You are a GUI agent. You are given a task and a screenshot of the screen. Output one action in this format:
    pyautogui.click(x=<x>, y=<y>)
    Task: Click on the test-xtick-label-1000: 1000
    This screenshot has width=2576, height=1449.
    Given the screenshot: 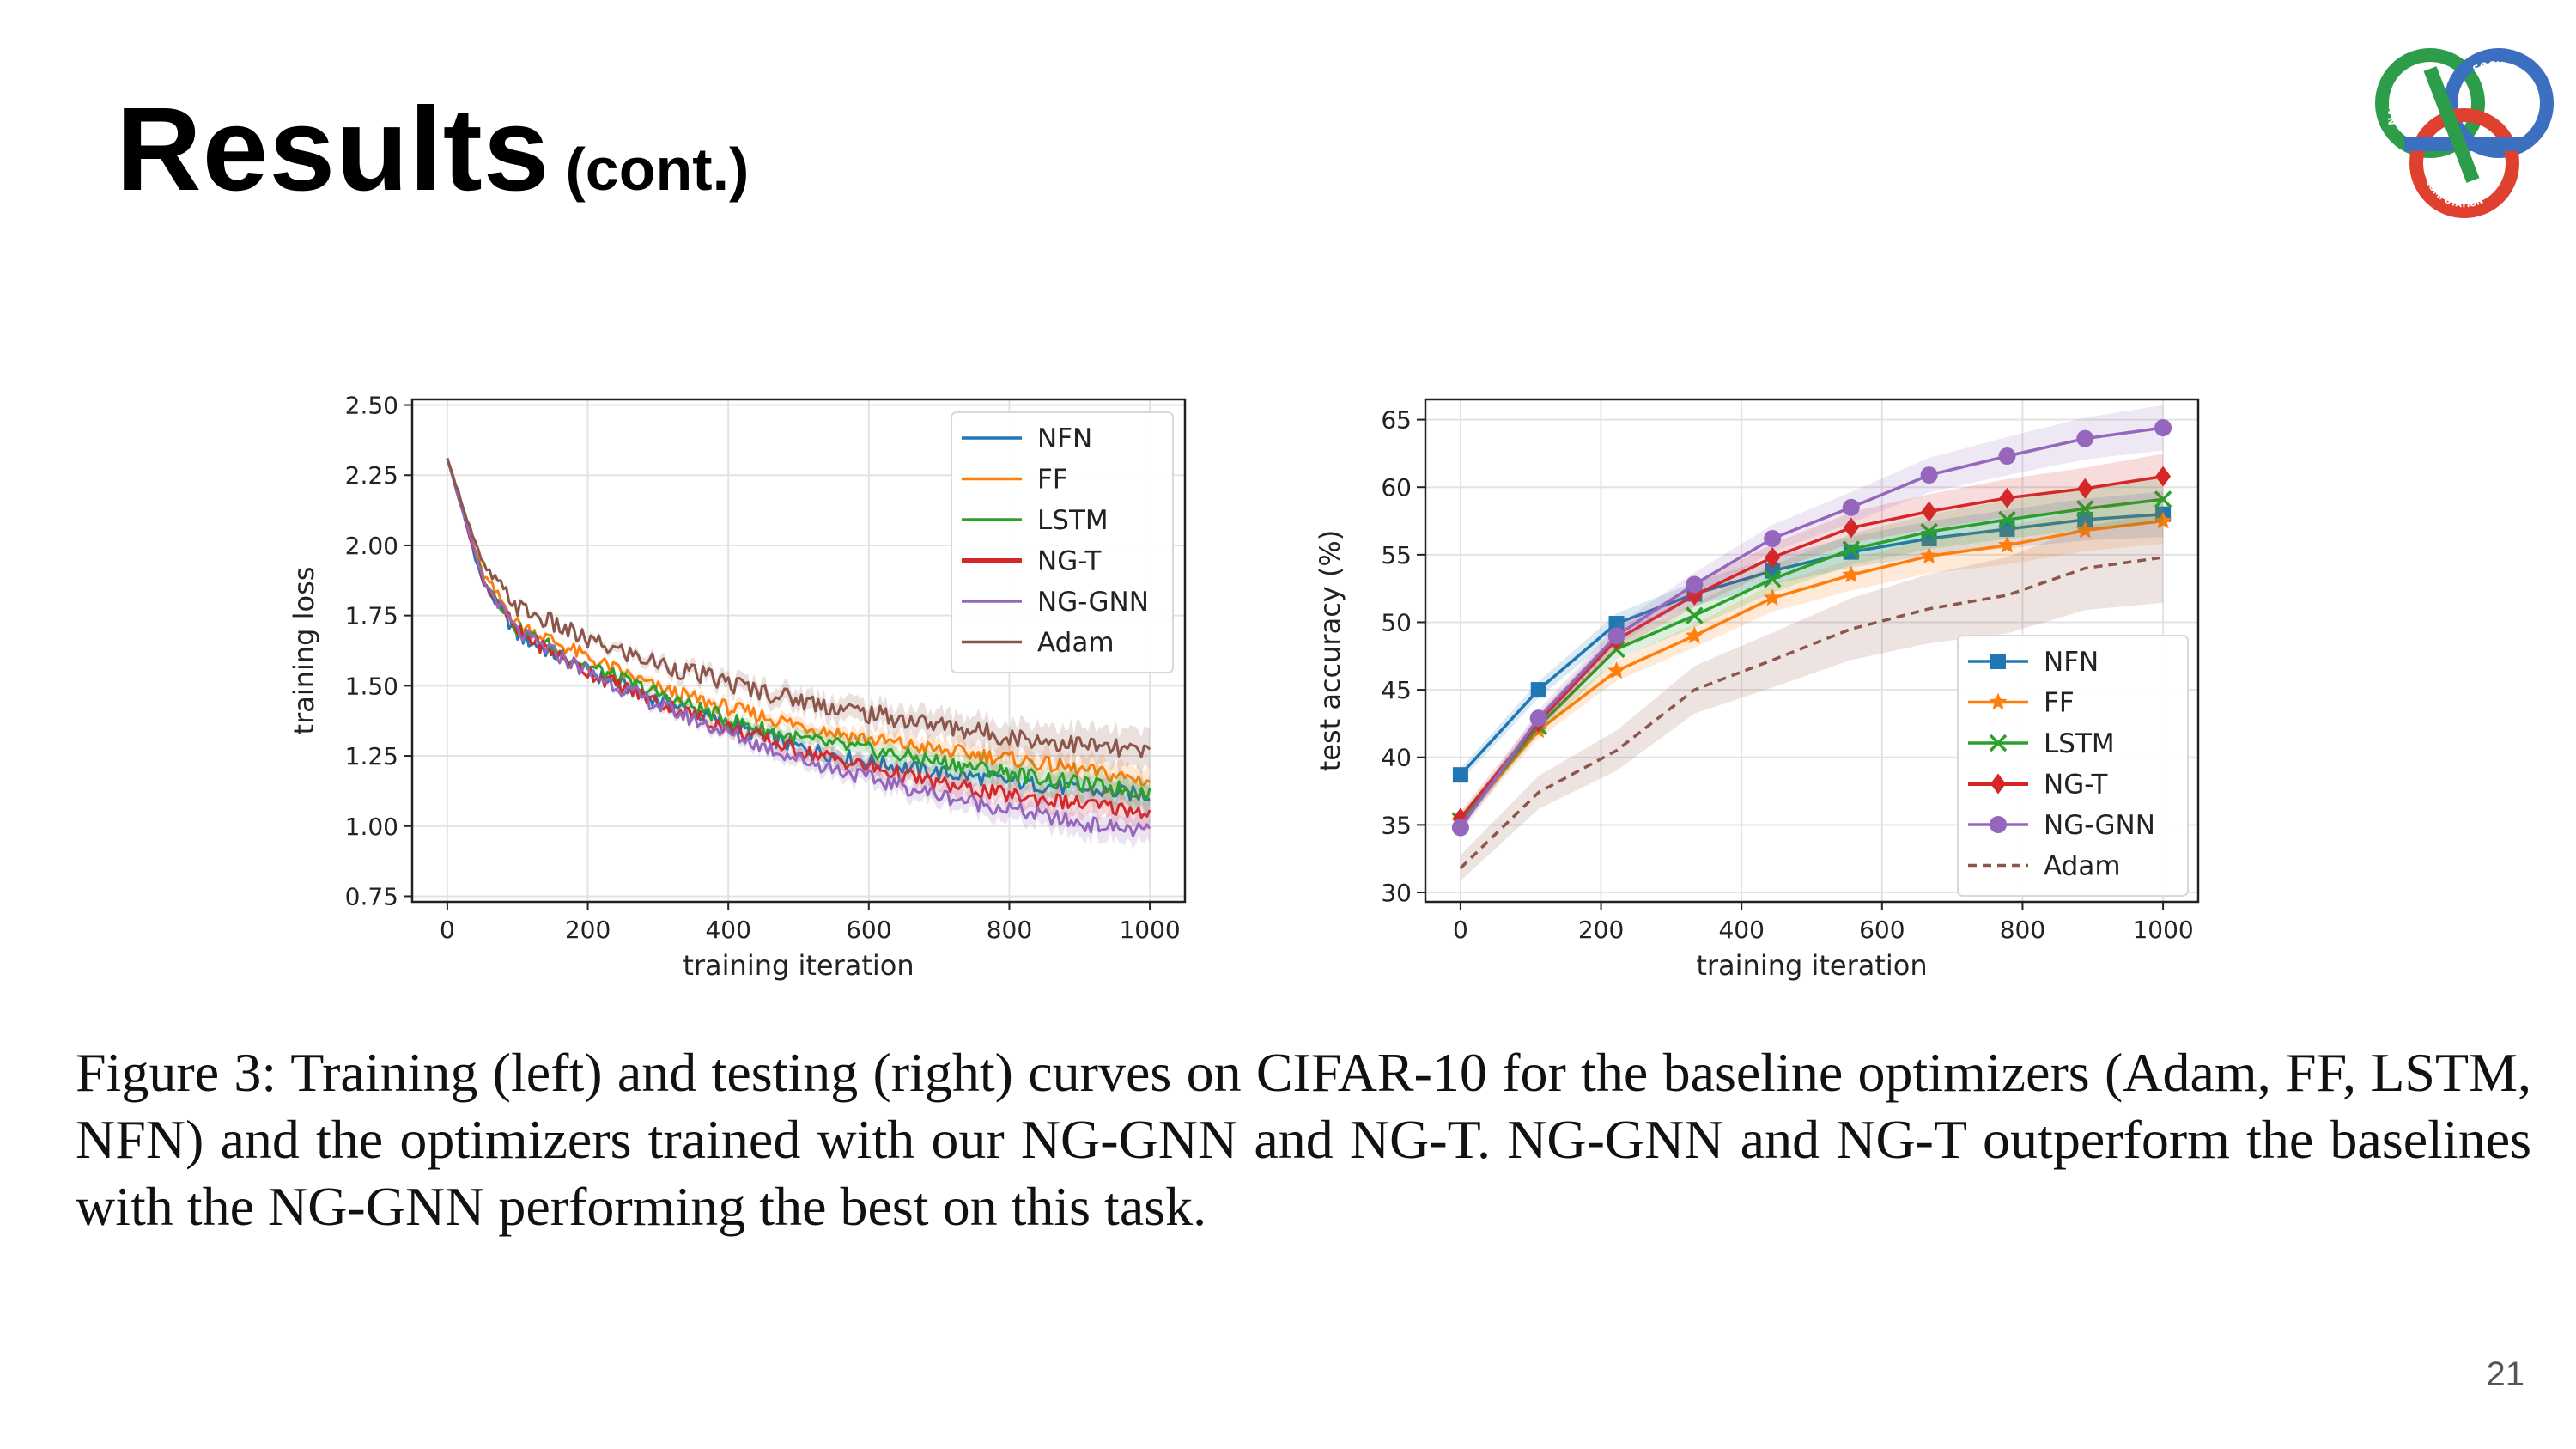 What is the action you would take?
    pyautogui.click(x=2163, y=930)
    